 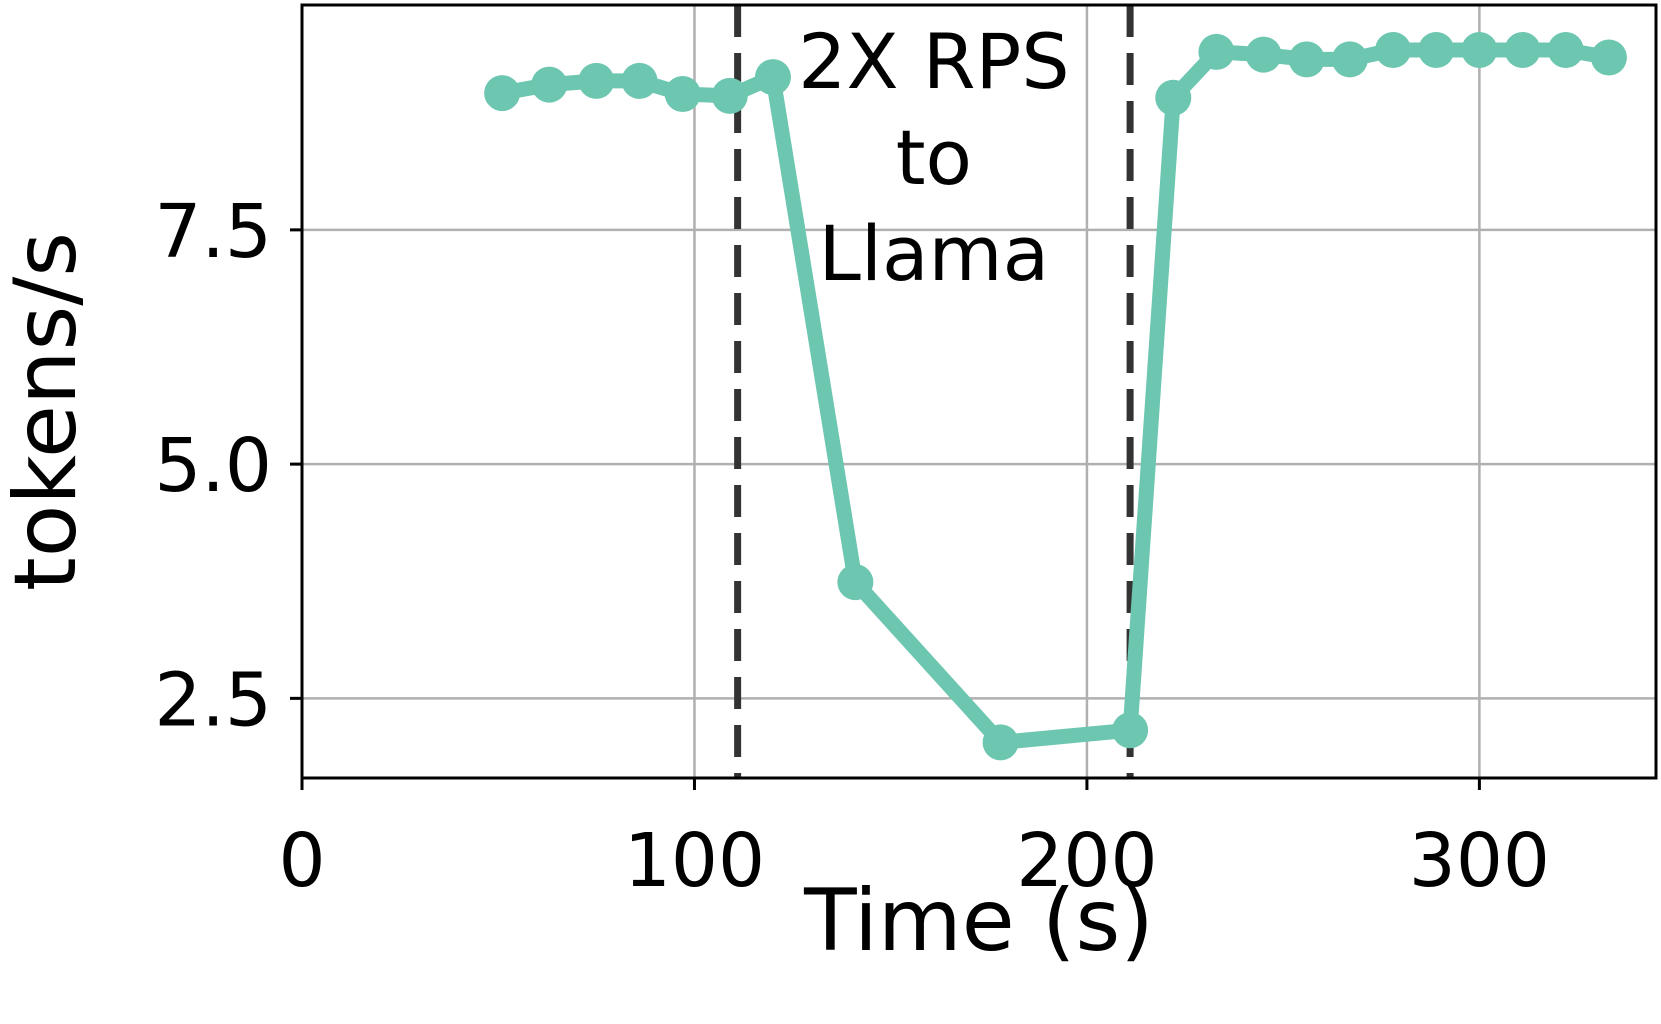 I want to click on x-tick-label: 300, so click(x=1479, y=861).